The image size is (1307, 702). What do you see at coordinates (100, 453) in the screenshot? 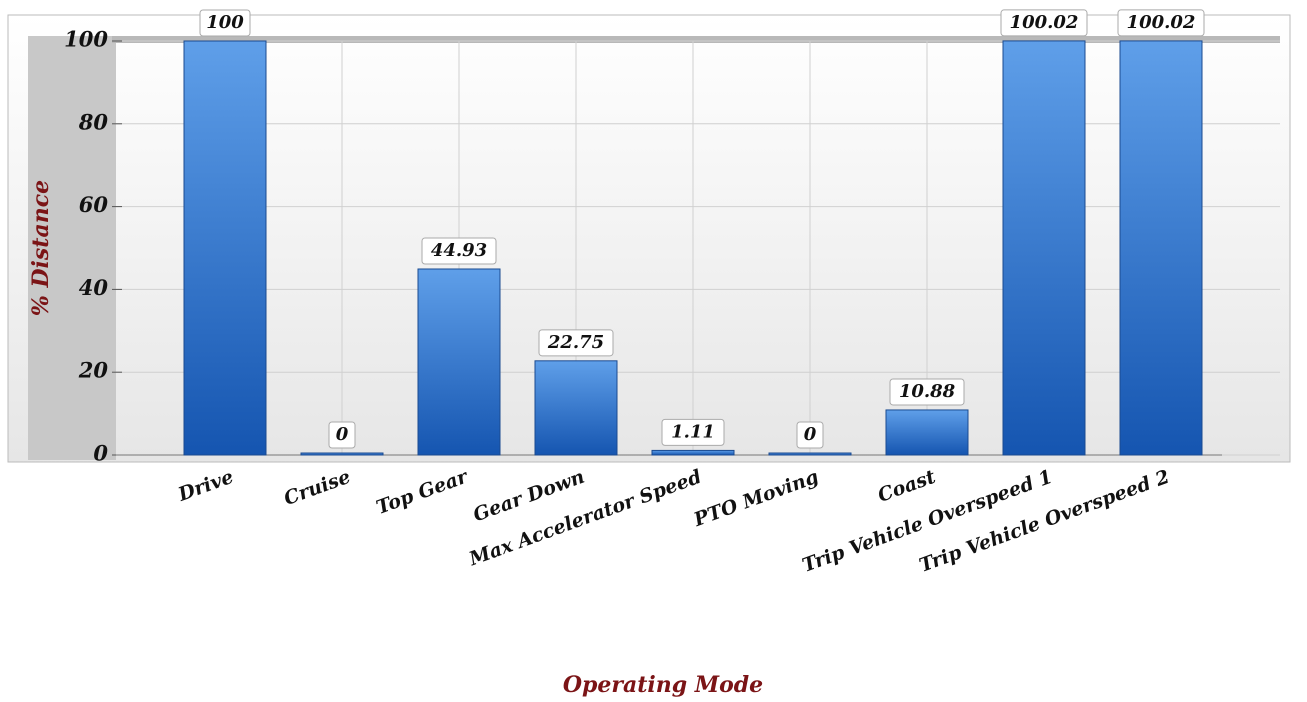
I see `y-tick-label: 0` at bounding box center [100, 453].